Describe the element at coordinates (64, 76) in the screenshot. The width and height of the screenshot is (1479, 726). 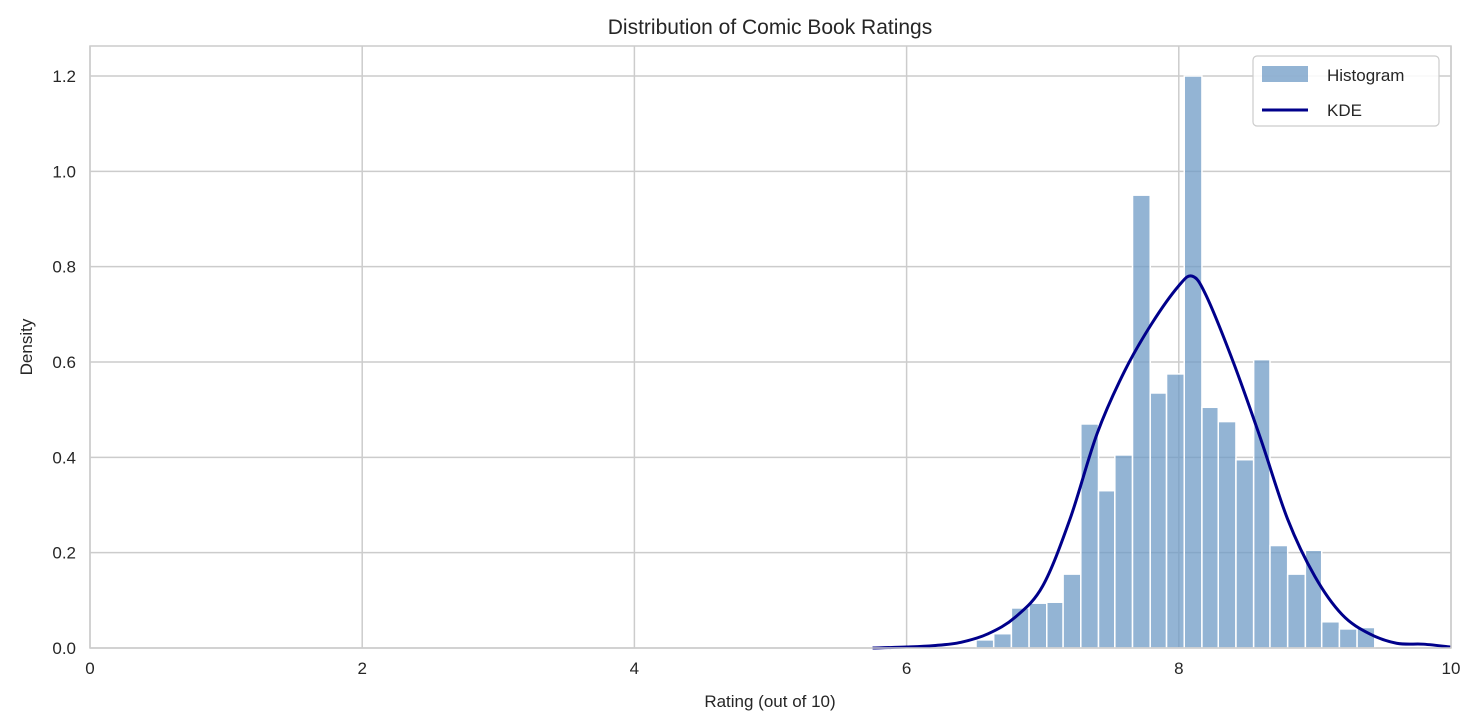
I see `y-tick-label: 1.2` at that location.